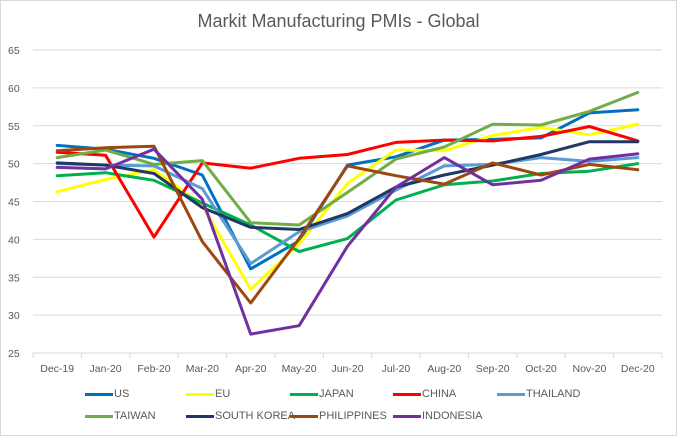  What do you see at coordinates (336, 394) in the screenshot?
I see `legend-label: JAPAN` at bounding box center [336, 394].